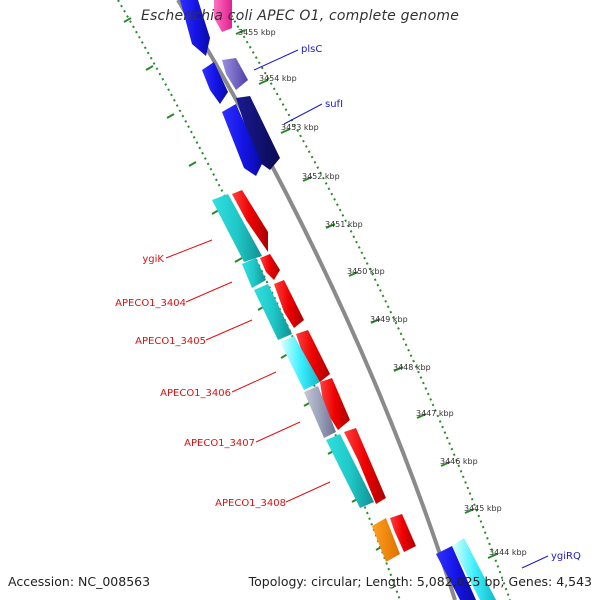 This screenshot has width=600, height=600. I want to click on kbp-label: 3451 kbp, so click(344, 224).